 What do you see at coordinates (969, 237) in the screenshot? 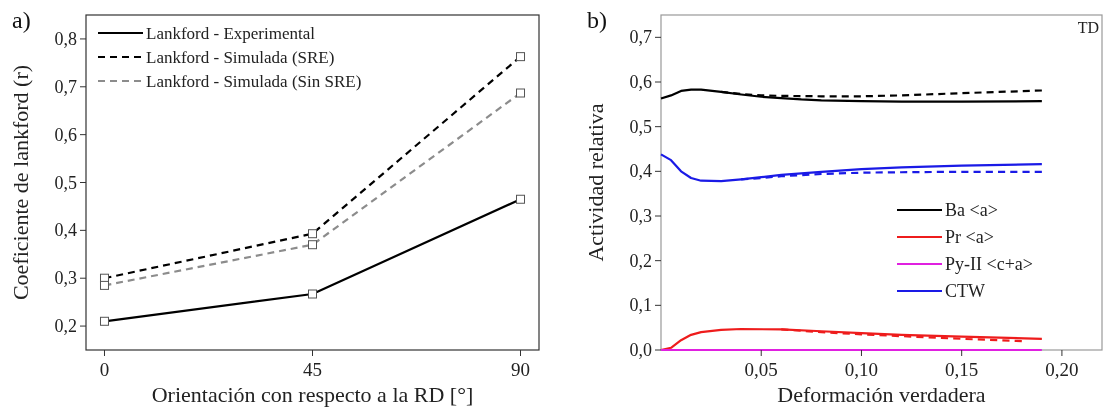
I see `legend-label: Pr <a>` at bounding box center [969, 237].